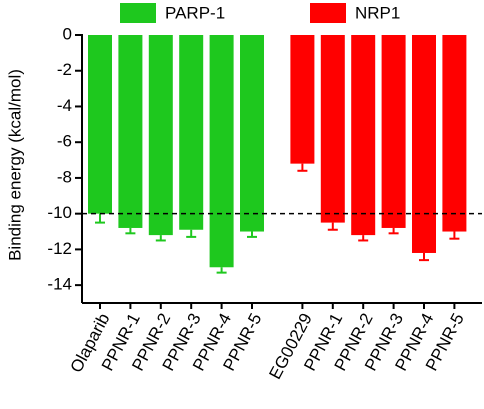 The width and height of the screenshot is (484, 409). What do you see at coordinates (64, 176) in the screenshot?
I see `y-tick-label: -8` at bounding box center [64, 176].